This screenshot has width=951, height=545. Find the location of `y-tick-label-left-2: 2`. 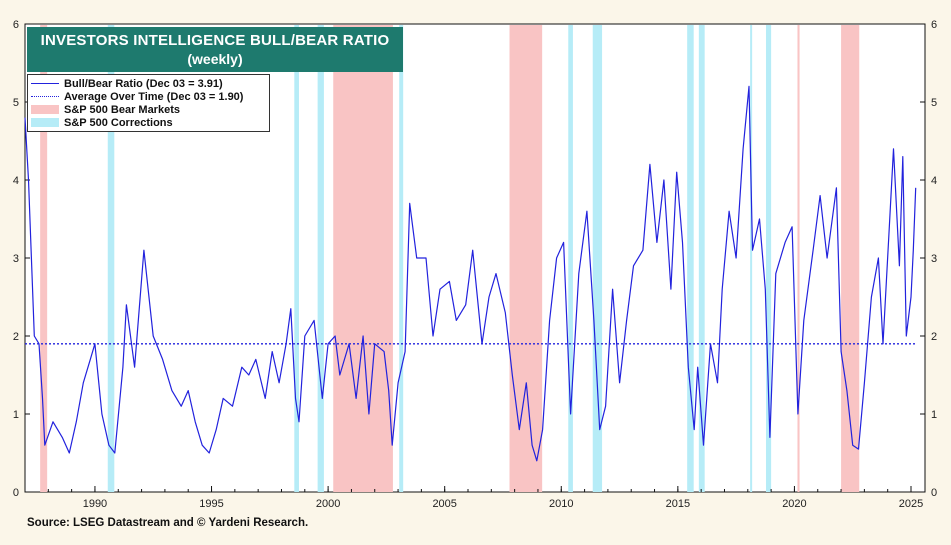

y-tick-label-left-2: 2 is located at coordinates (16, 337).